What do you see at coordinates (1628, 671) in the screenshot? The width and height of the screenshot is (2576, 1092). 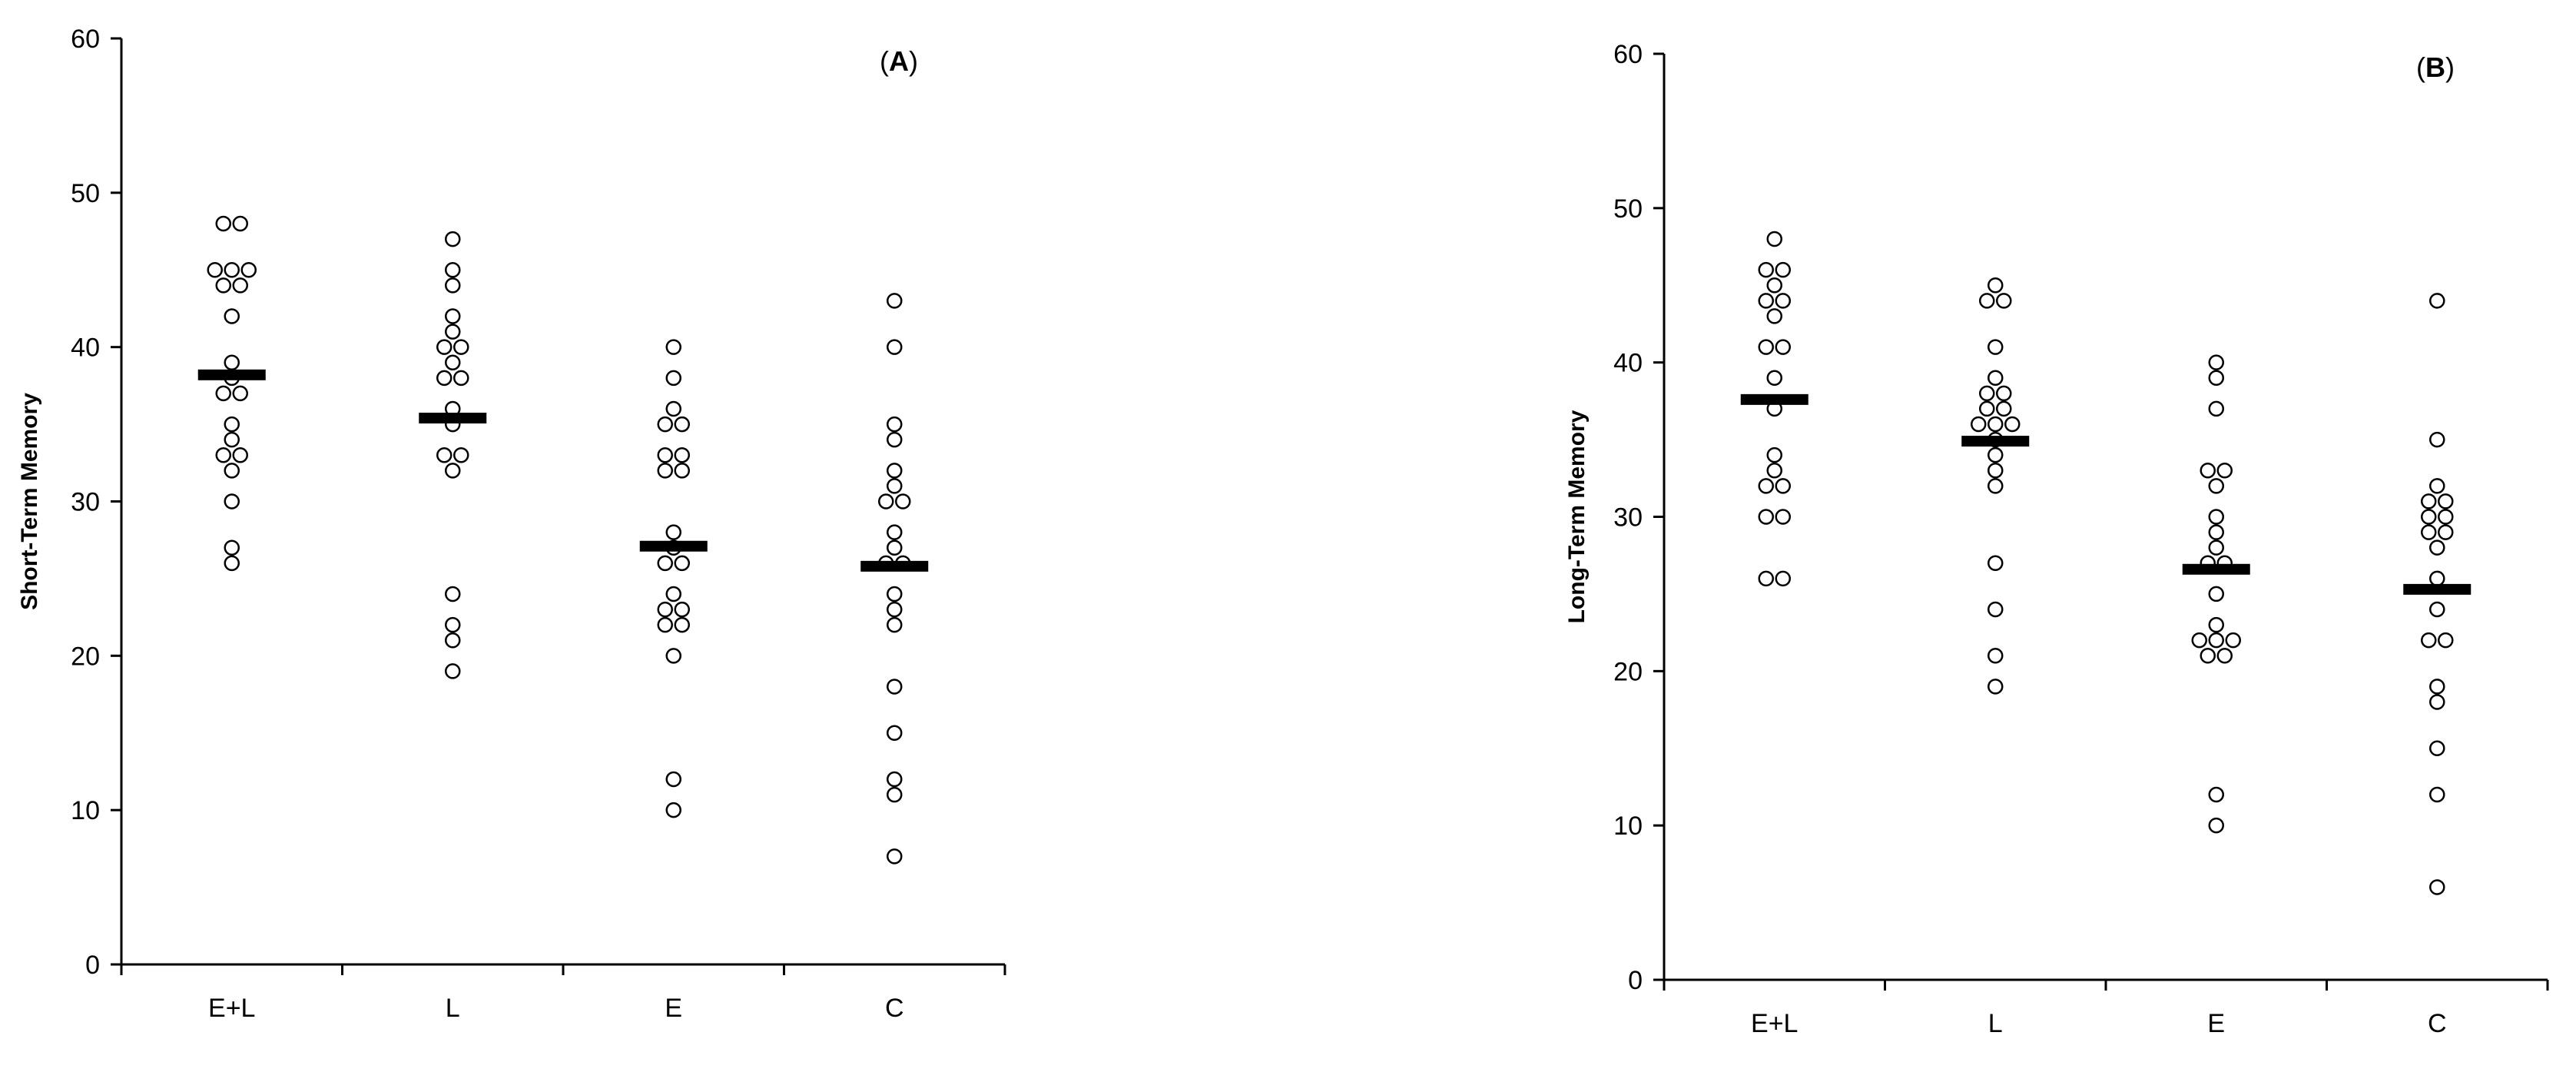 I see `y-tick-label: 20` at bounding box center [1628, 671].